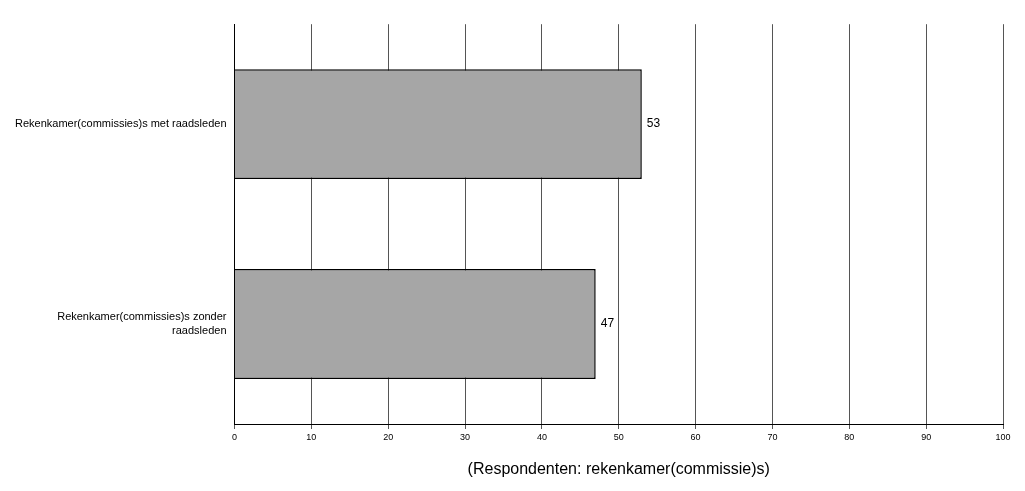 Image resolution: width=1025 pixels, height=491 pixels. What do you see at coordinates (388, 436) in the screenshot?
I see `x-tick-label: 20` at bounding box center [388, 436].